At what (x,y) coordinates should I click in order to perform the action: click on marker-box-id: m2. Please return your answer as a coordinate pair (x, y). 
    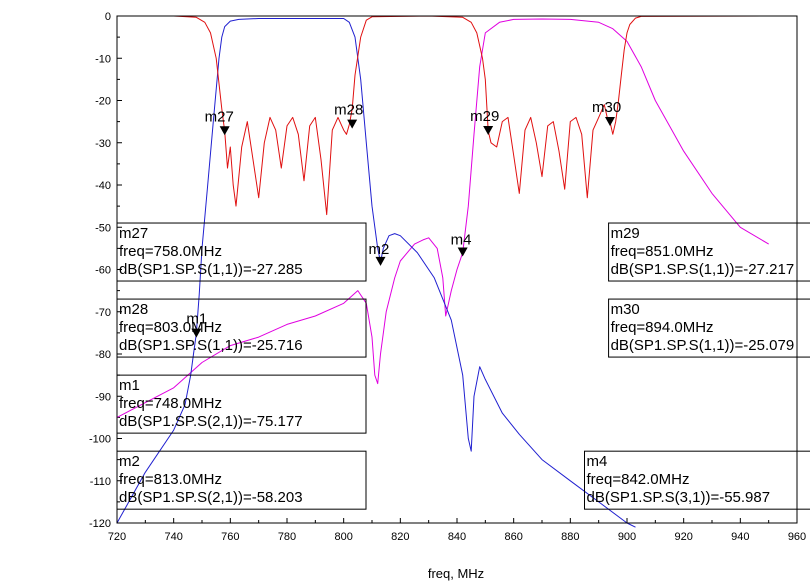
    Looking at the image, I should click on (129, 461).